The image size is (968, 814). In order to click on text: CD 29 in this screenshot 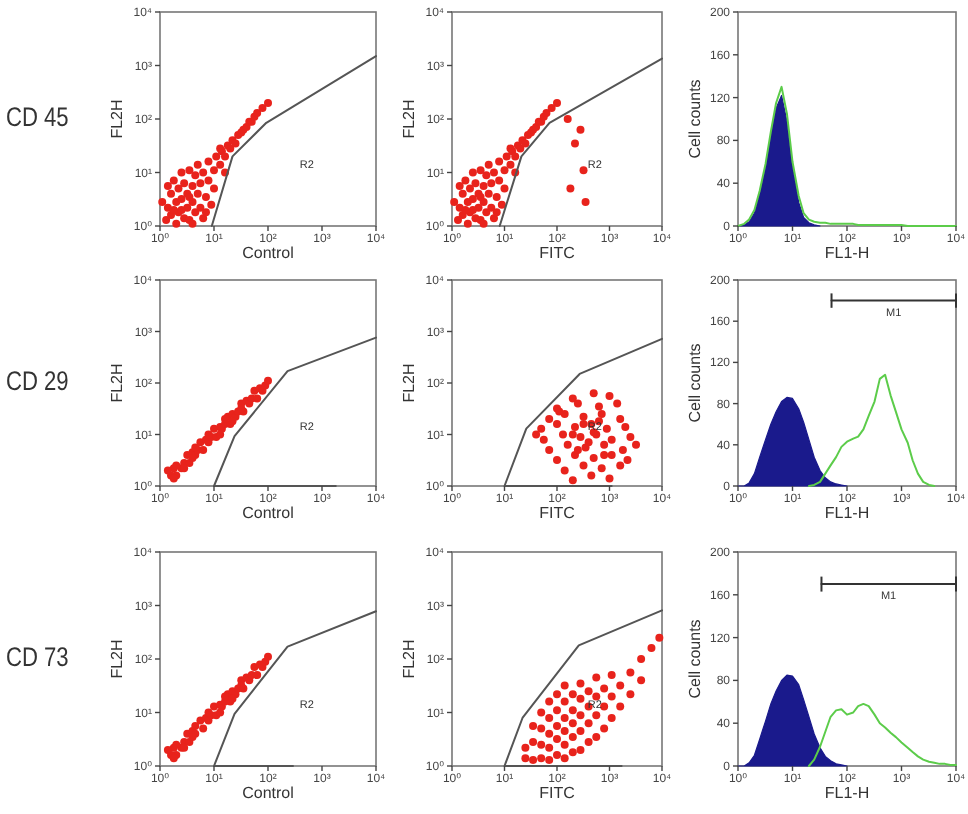, I will do `click(37, 381)`.